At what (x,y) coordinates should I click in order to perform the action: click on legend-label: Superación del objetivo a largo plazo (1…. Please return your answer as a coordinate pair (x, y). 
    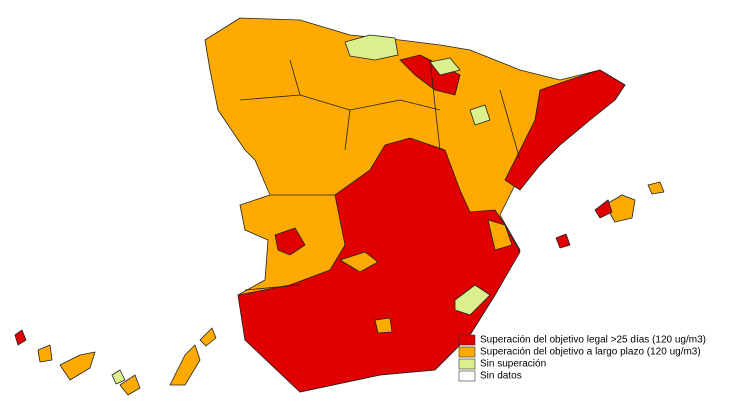
    Looking at the image, I should click on (590, 352).